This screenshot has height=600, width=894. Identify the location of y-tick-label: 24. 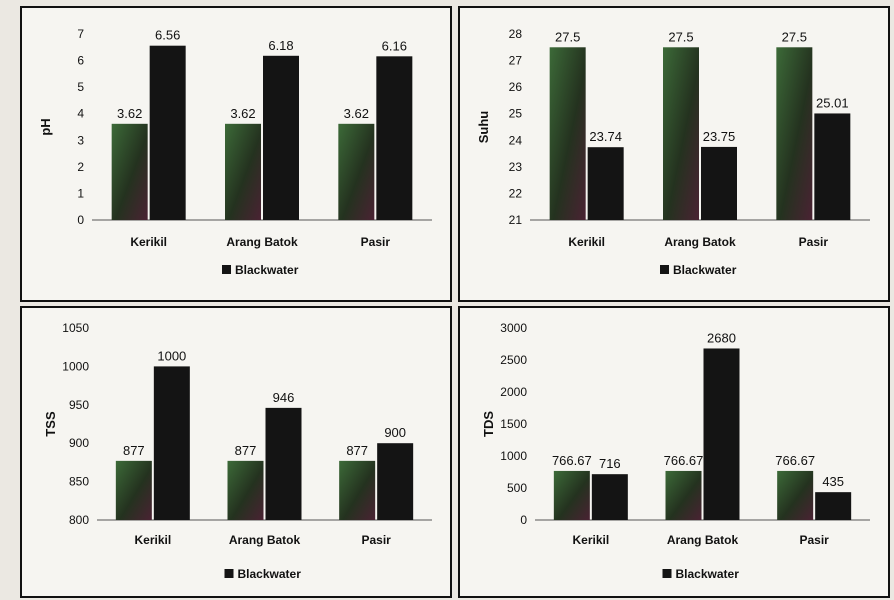
(516, 140).